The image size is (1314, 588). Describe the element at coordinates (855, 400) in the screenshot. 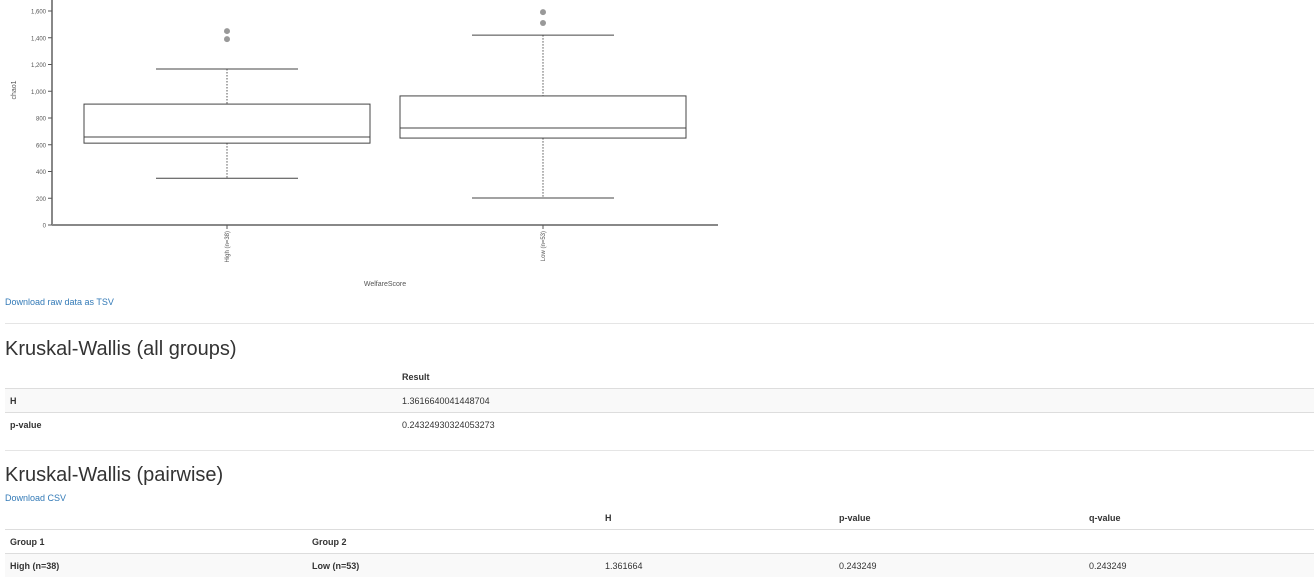

I see `row-value: 1.3616640041448704` at that location.